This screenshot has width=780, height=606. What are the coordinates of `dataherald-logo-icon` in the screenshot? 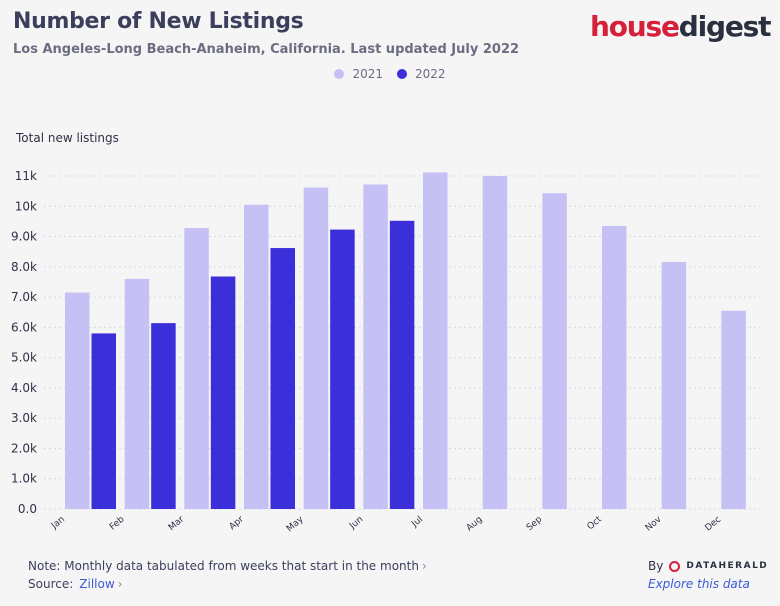 It's located at (675, 566).